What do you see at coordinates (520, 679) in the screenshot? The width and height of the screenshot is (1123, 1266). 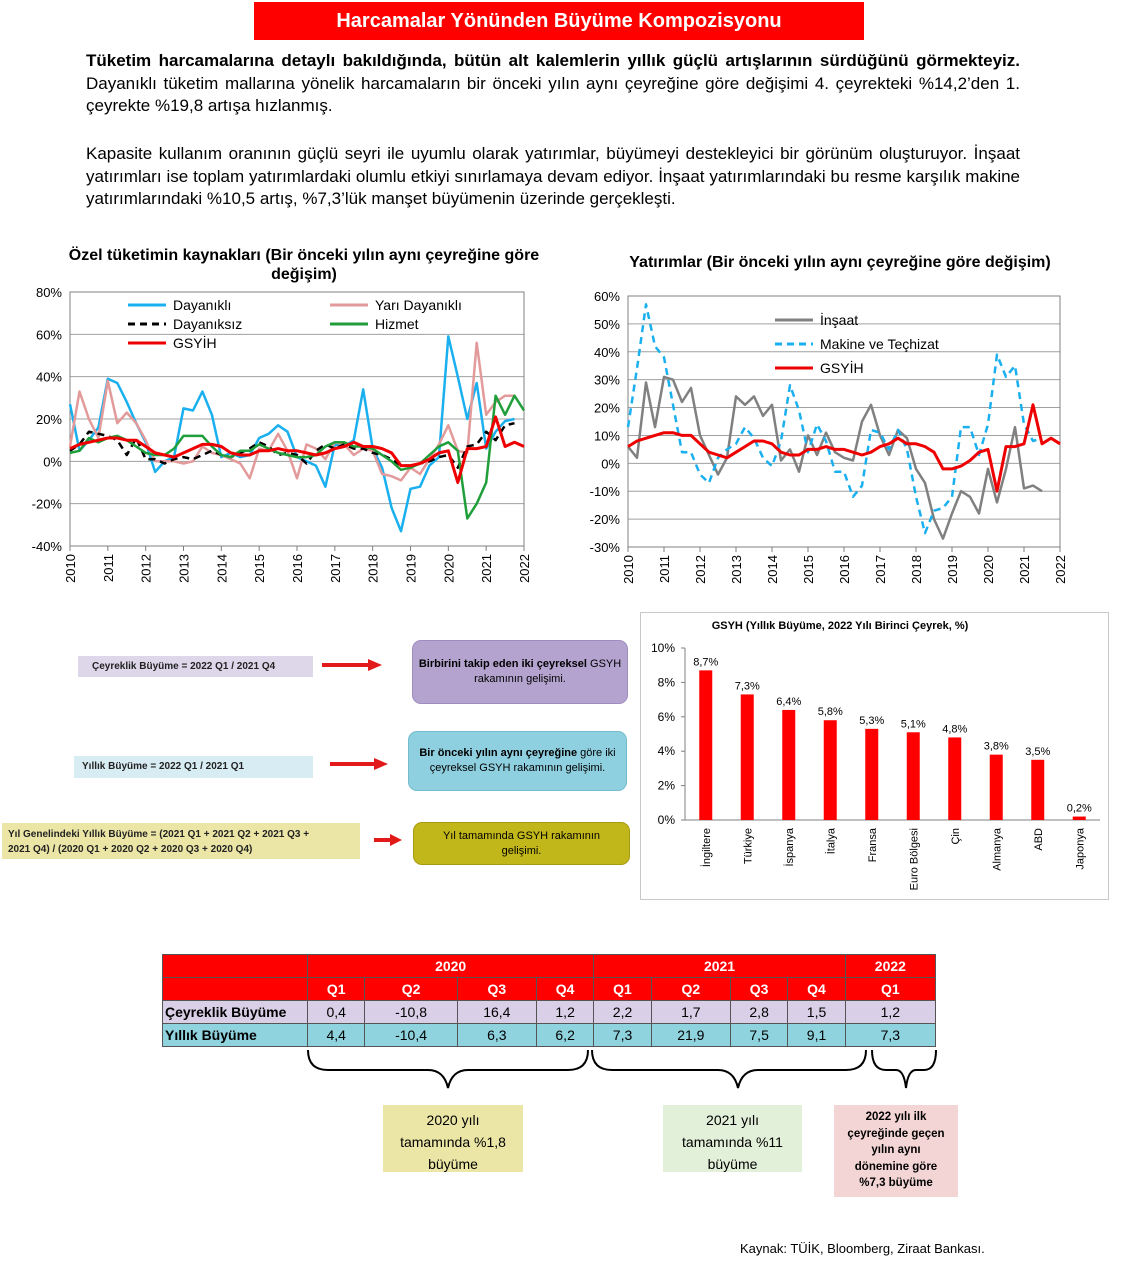 I see `explainer-1-line2: rakamının gelişimi.` at bounding box center [520, 679].